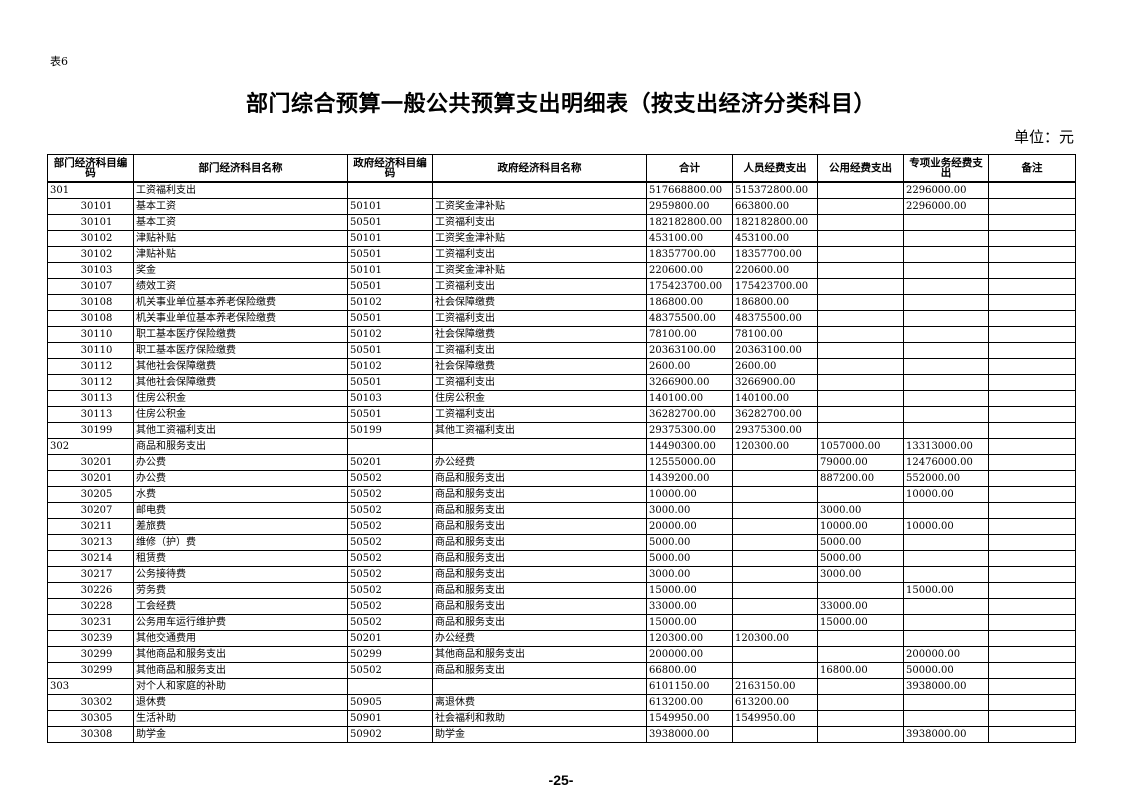 This screenshot has width=1122, height=793. Describe the element at coordinates (689, 334) in the screenshot. I see `cell-total: 78100.00` at that location.